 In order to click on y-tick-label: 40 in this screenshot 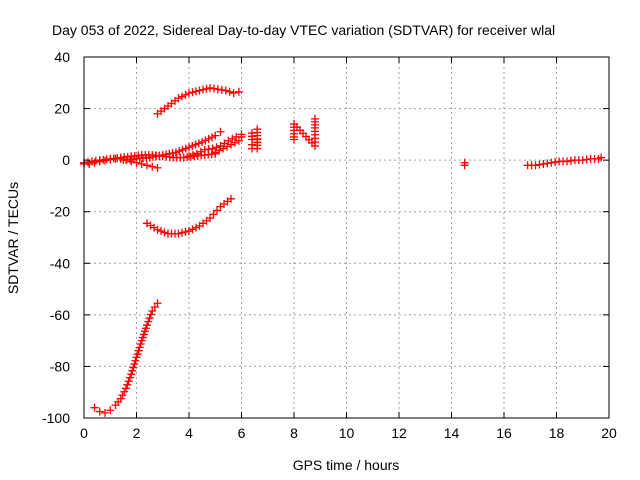, I will do `click(62, 57)`.